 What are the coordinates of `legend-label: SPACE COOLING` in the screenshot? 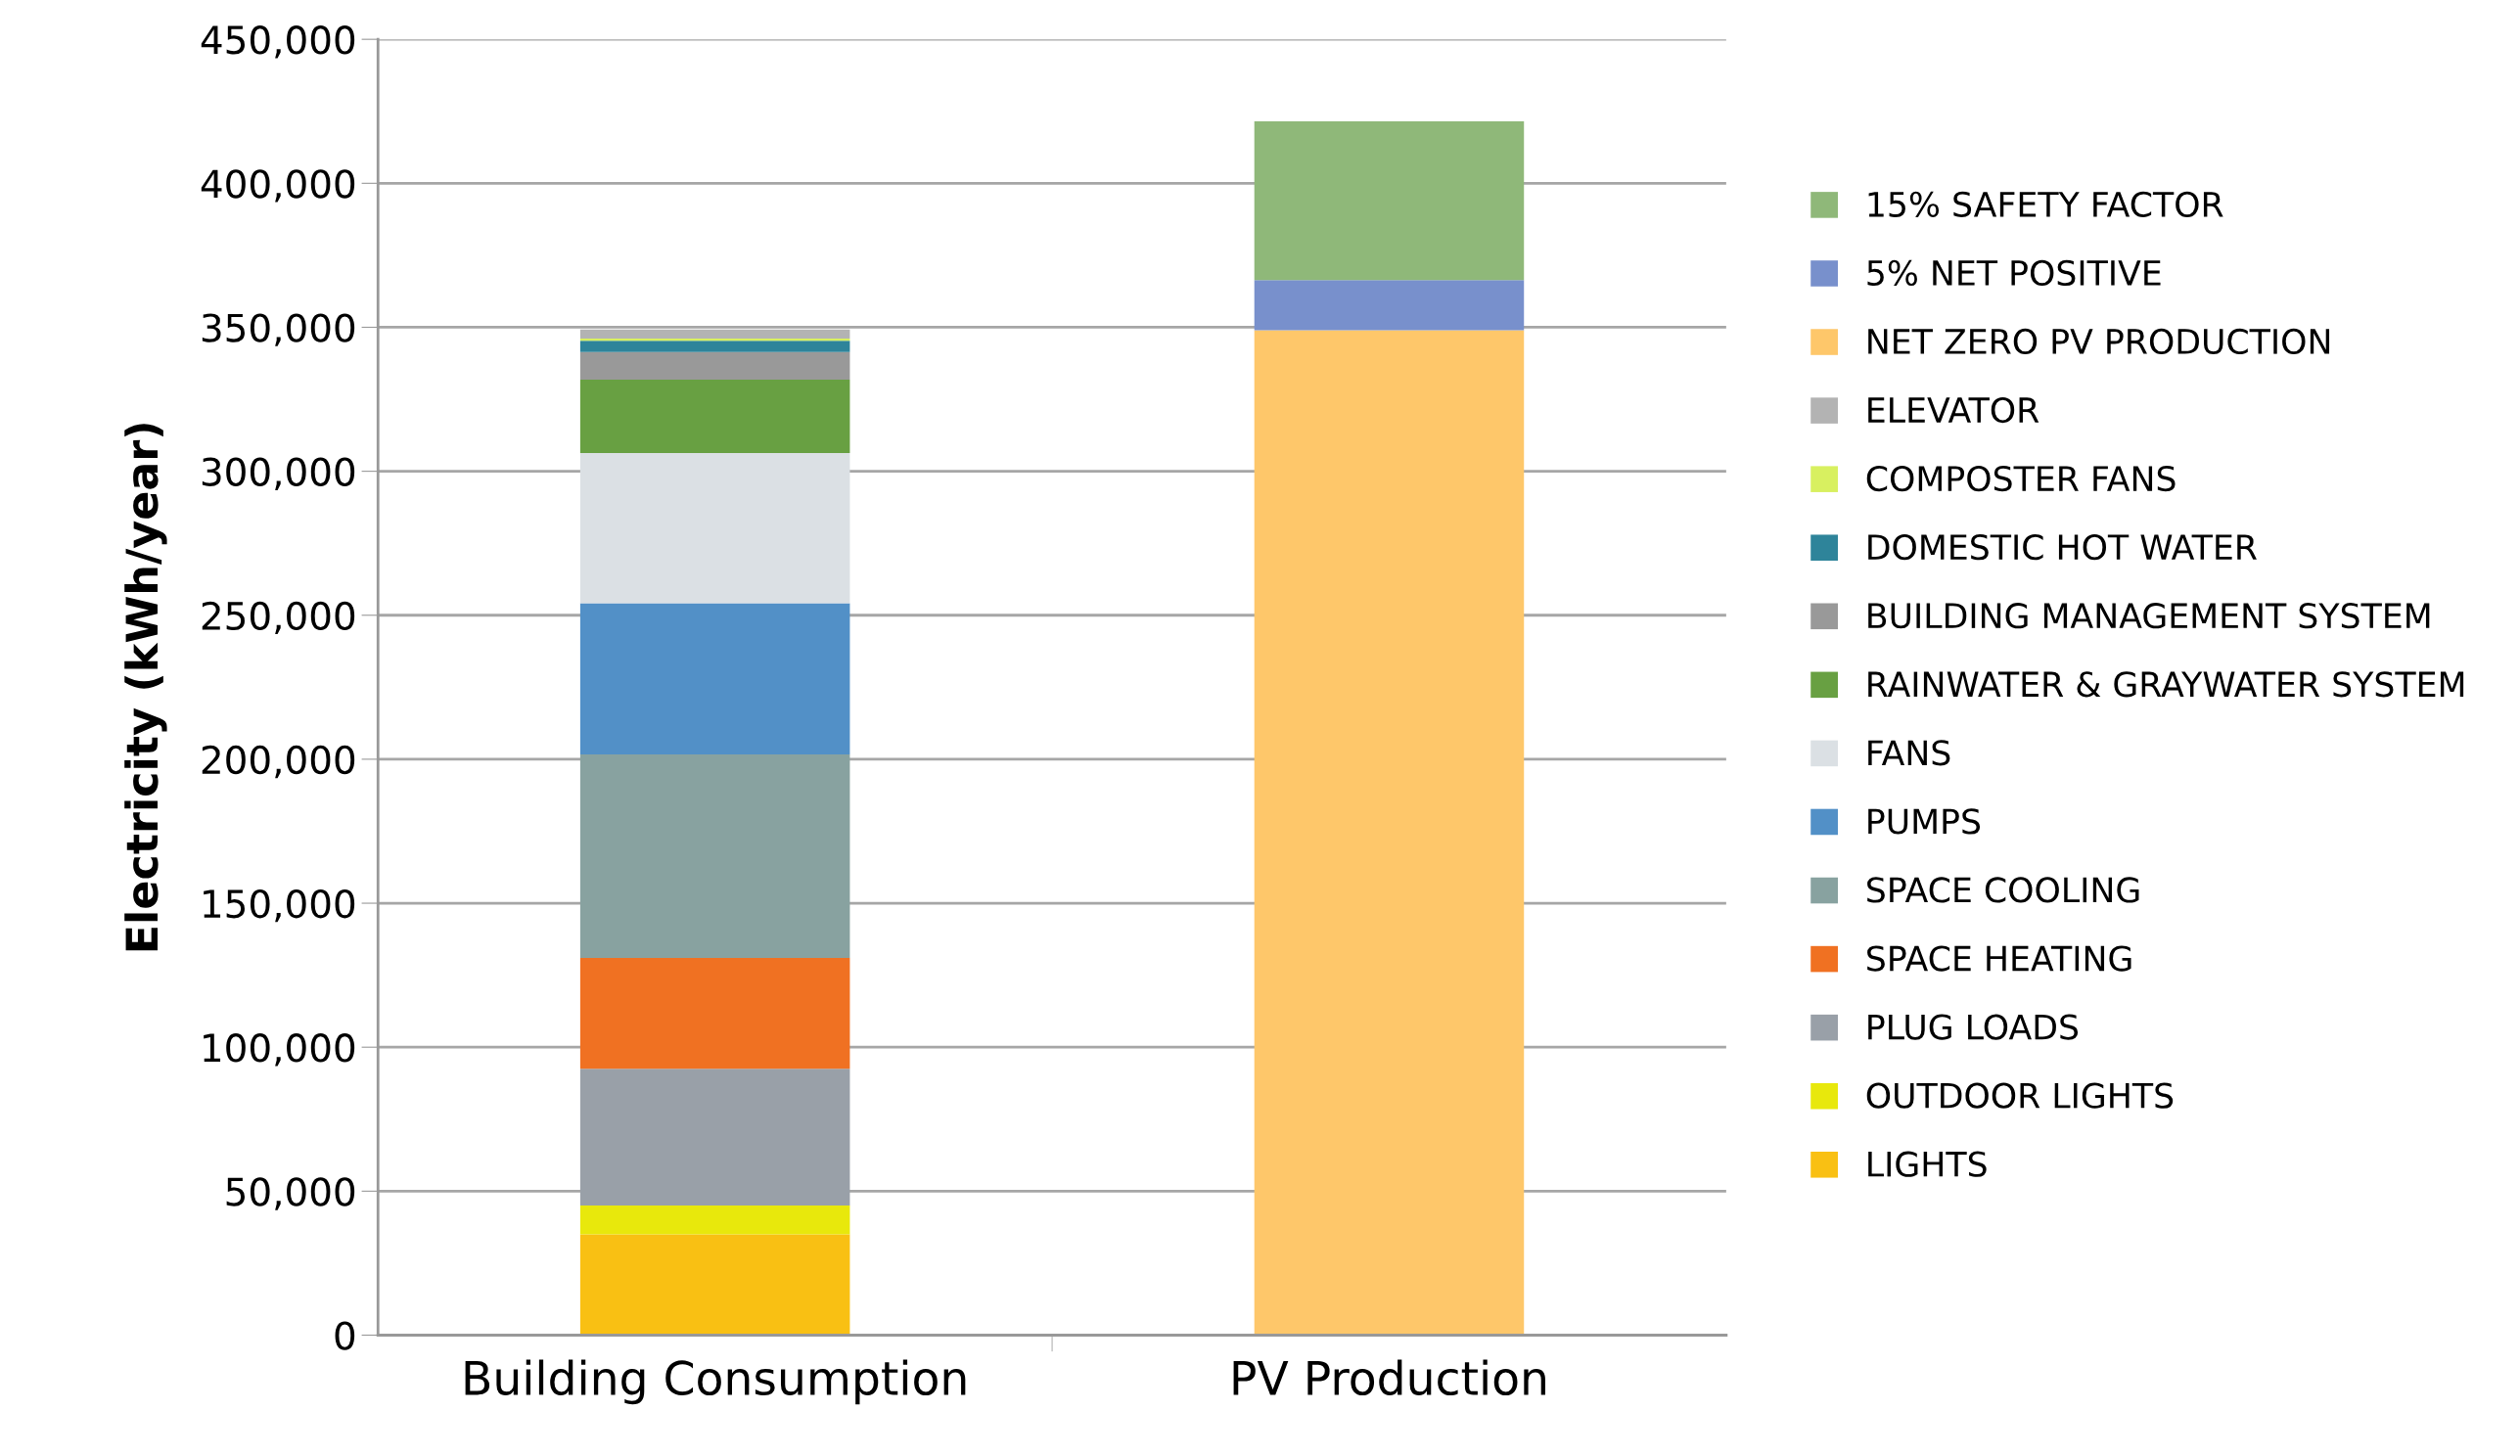 It's located at (2003, 890).